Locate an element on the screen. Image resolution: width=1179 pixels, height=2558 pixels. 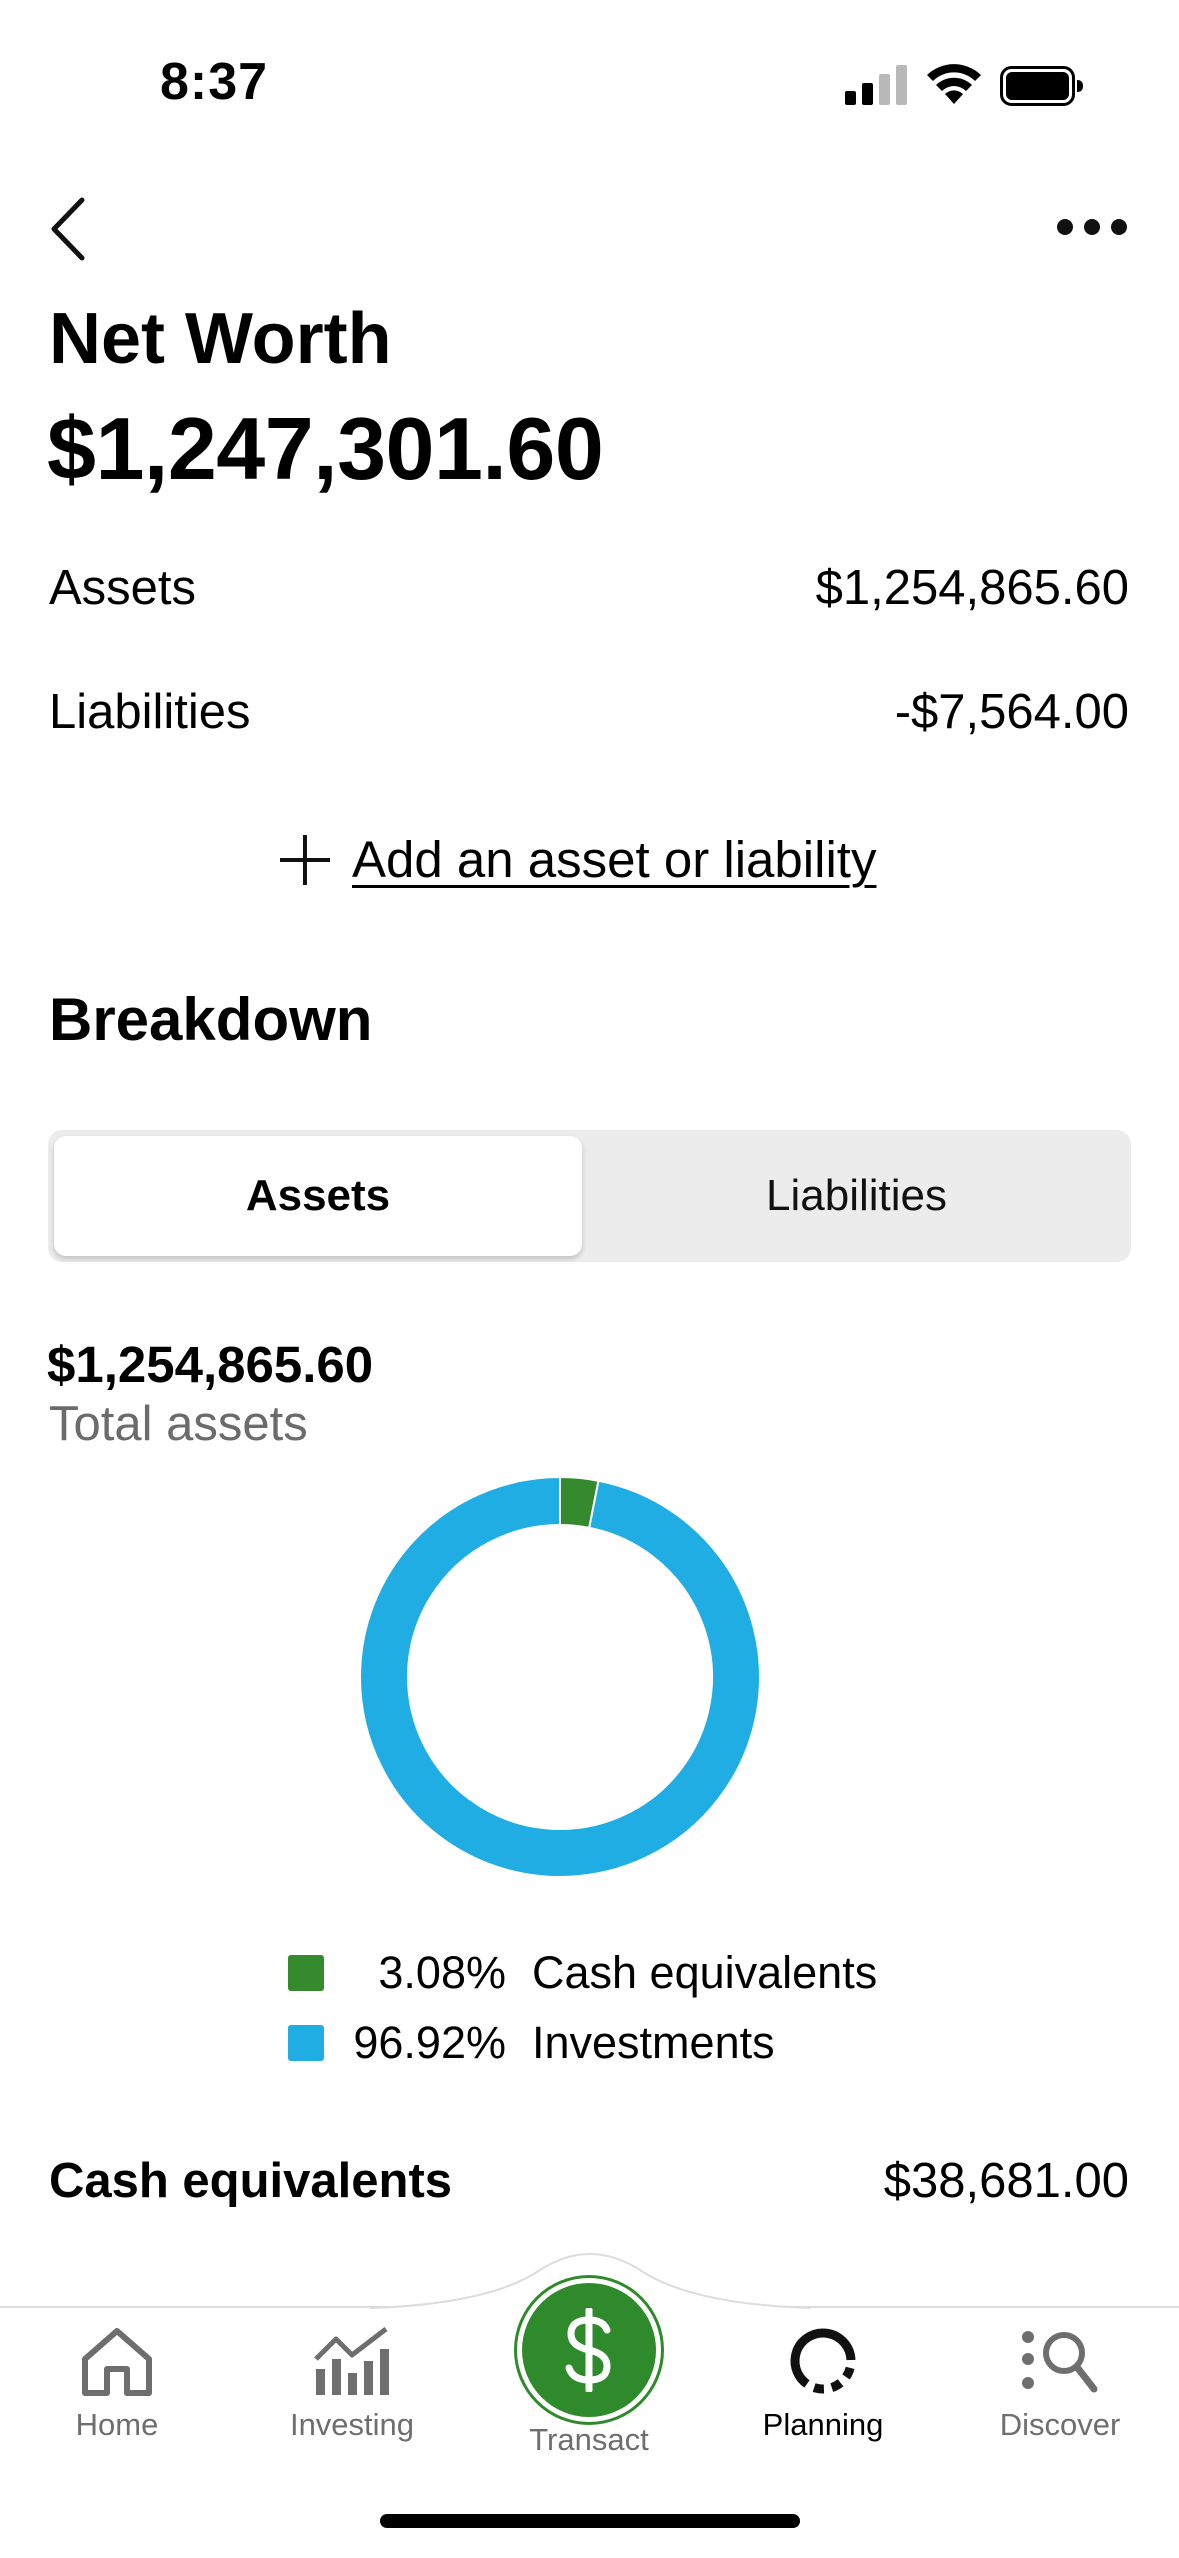
discover-search-icon is located at coordinates (1060, 2362).